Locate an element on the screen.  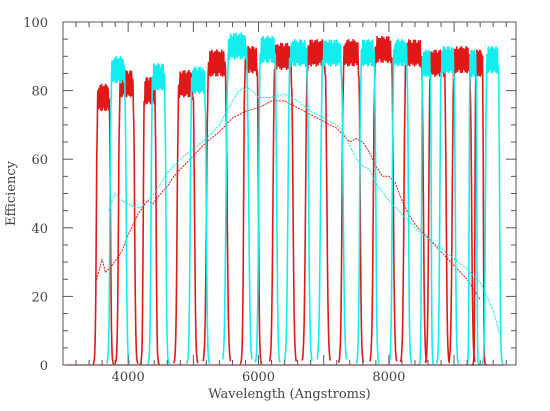
y-tick-label: 0 is located at coordinates (44, 366).